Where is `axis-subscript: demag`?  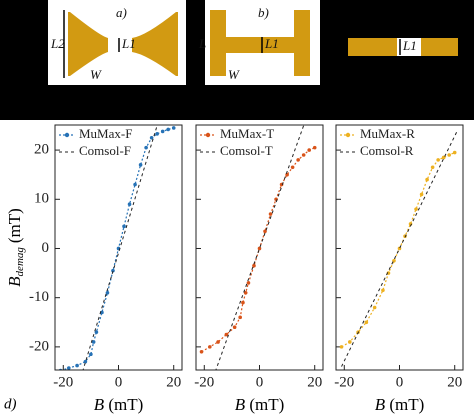 axis-subscript: demag is located at coordinates (20, 262).